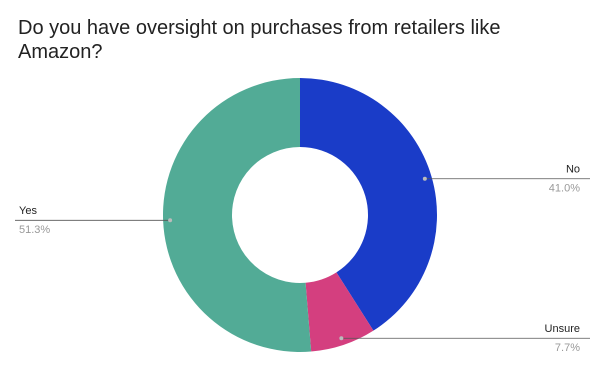 The width and height of the screenshot is (600, 371). I want to click on legend-label: No, so click(573, 170).